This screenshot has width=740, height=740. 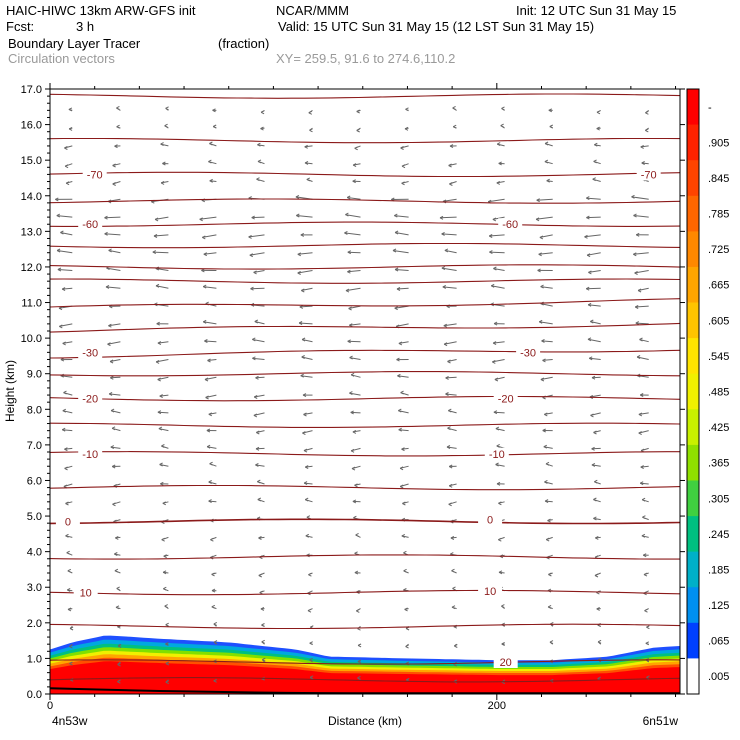 I want to click on y-tick-label-15: 15.0, so click(x=31, y=161).